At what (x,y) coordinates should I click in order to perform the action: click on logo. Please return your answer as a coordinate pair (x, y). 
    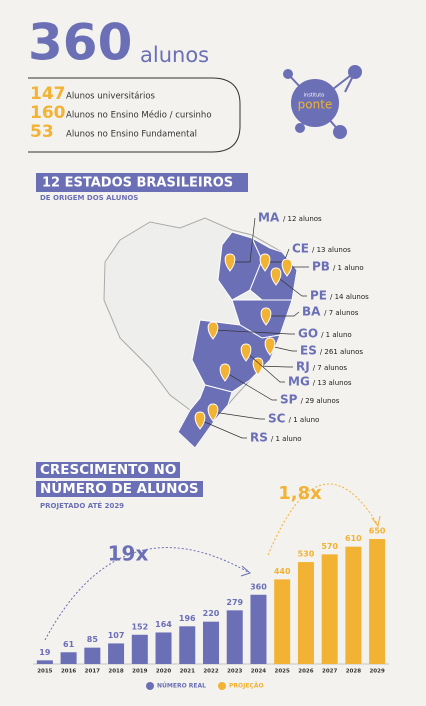
    Looking at the image, I should click on (322, 102).